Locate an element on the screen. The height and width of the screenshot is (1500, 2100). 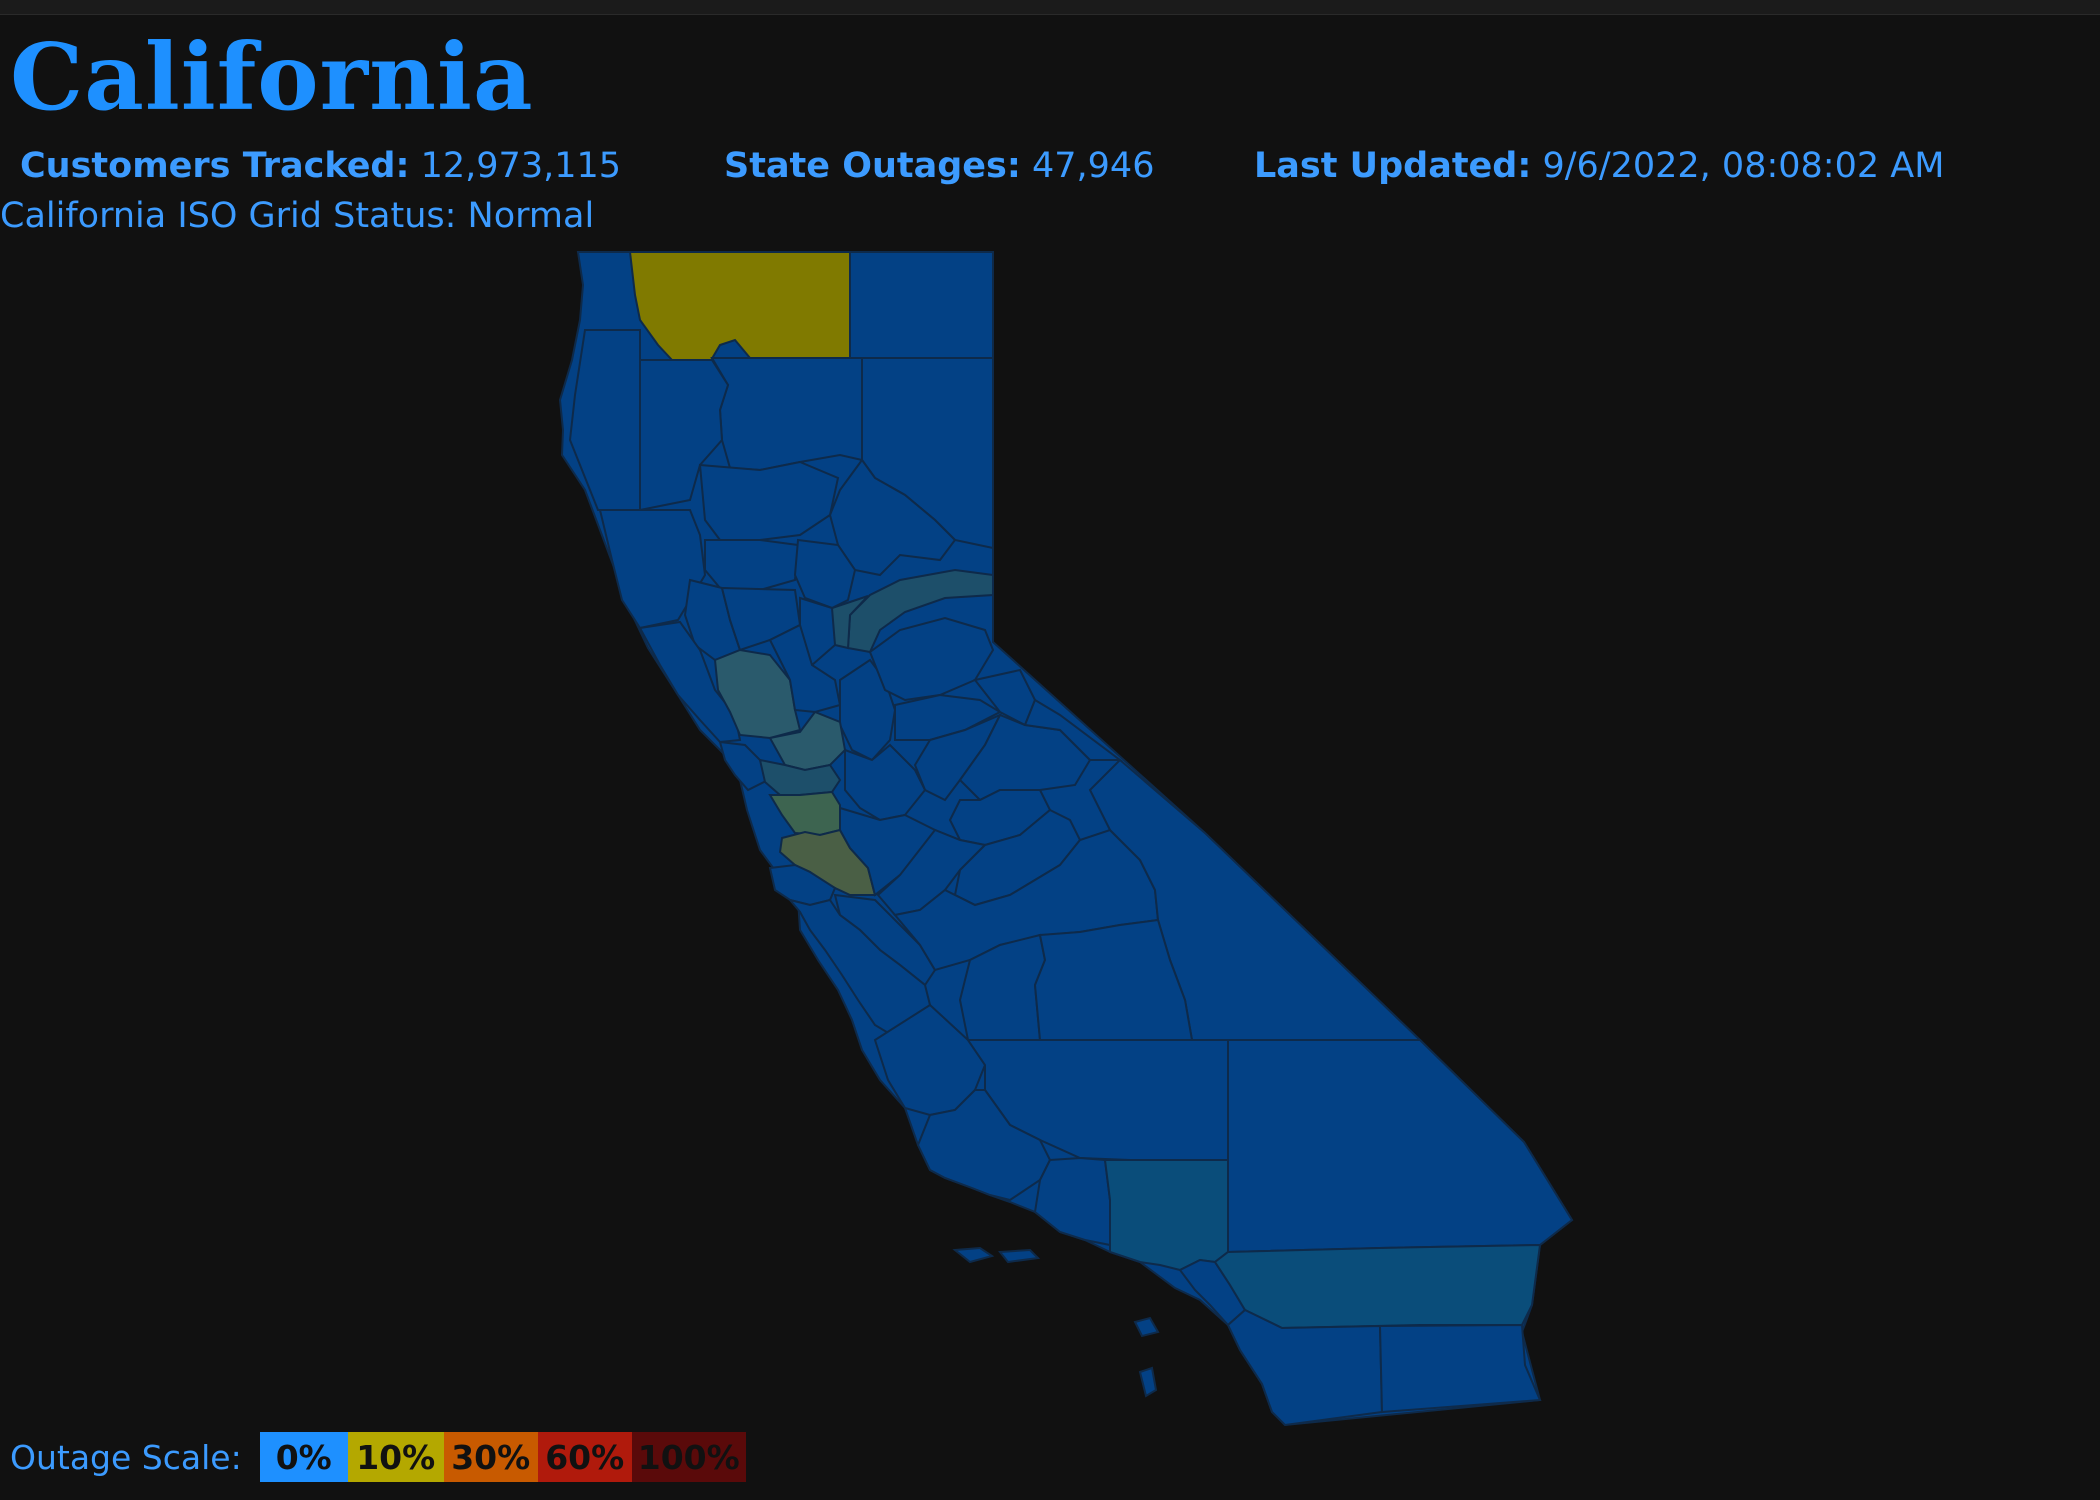
county-san-diego is located at coordinates (1305, 1367).